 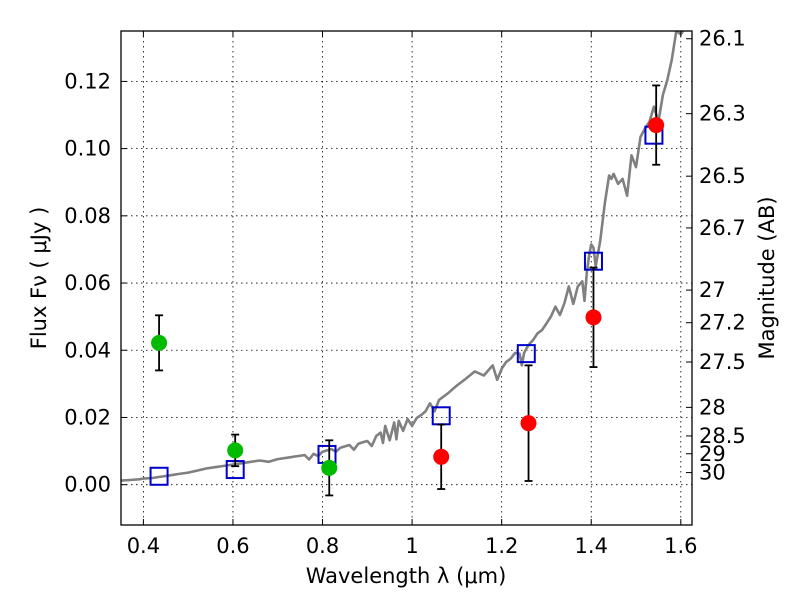 What do you see at coordinates (87, 485) in the screenshot?
I see `y-tick-label: 0.00` at bounding box center [87, 485].